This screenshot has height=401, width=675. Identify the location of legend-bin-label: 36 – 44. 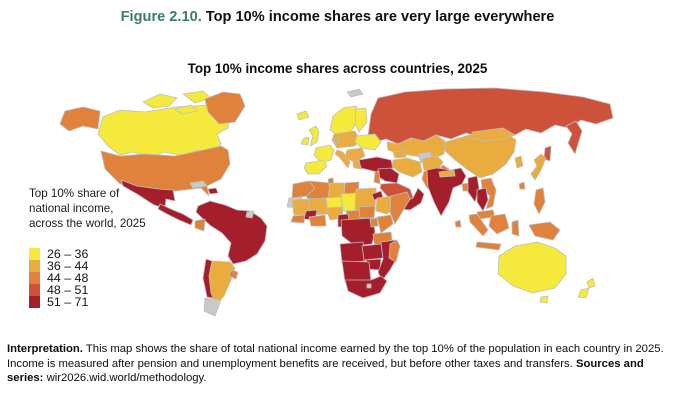
(68, 266).